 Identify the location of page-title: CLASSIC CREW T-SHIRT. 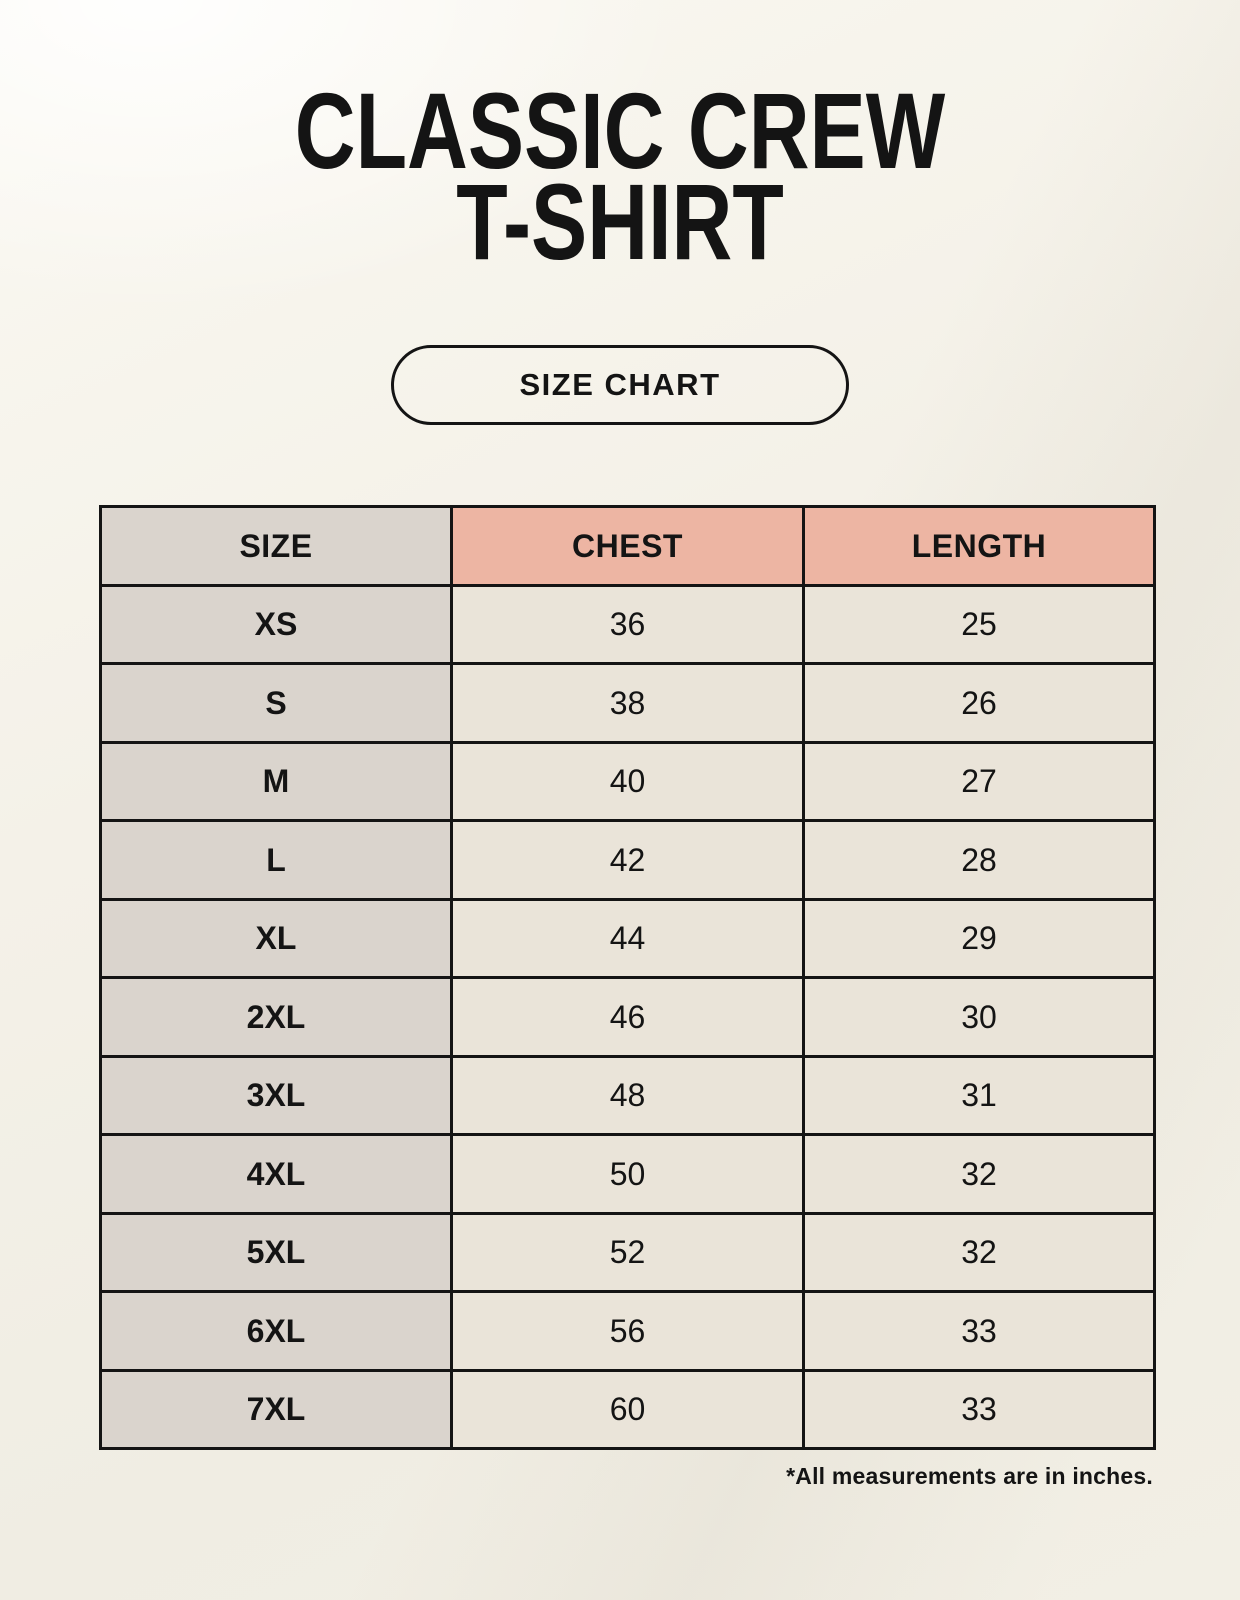
(619, 141).